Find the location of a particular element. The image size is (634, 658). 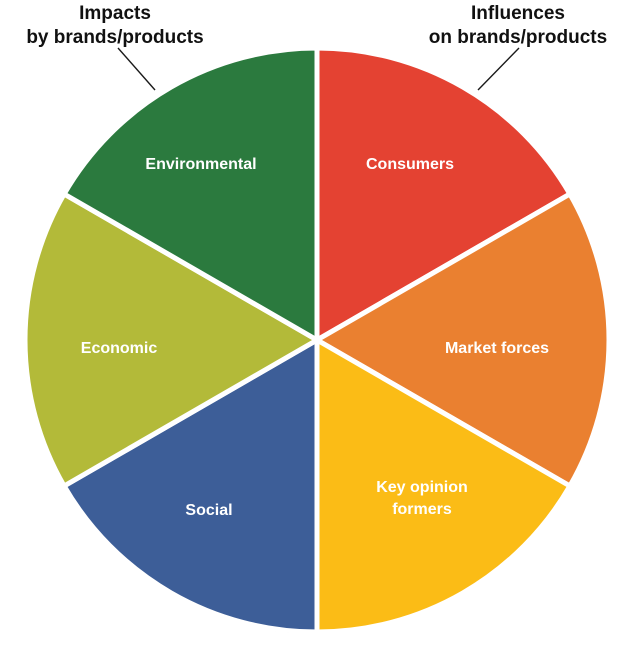

segment-label-line: Key opinion is located at coordinates (422, 487).